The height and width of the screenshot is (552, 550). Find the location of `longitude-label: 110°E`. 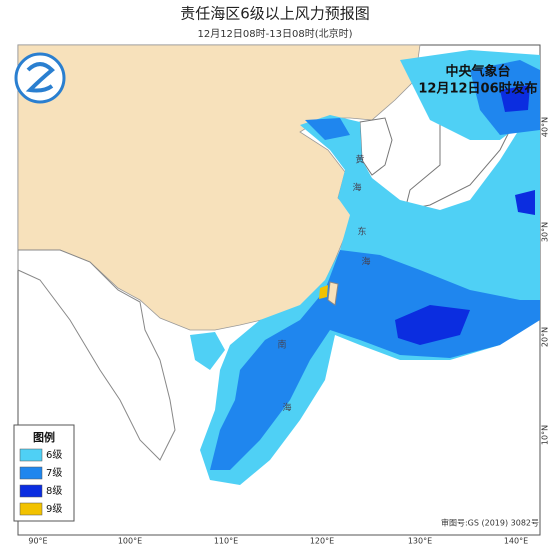

longitude-label: 110°E is located at coordinates (226, 541).